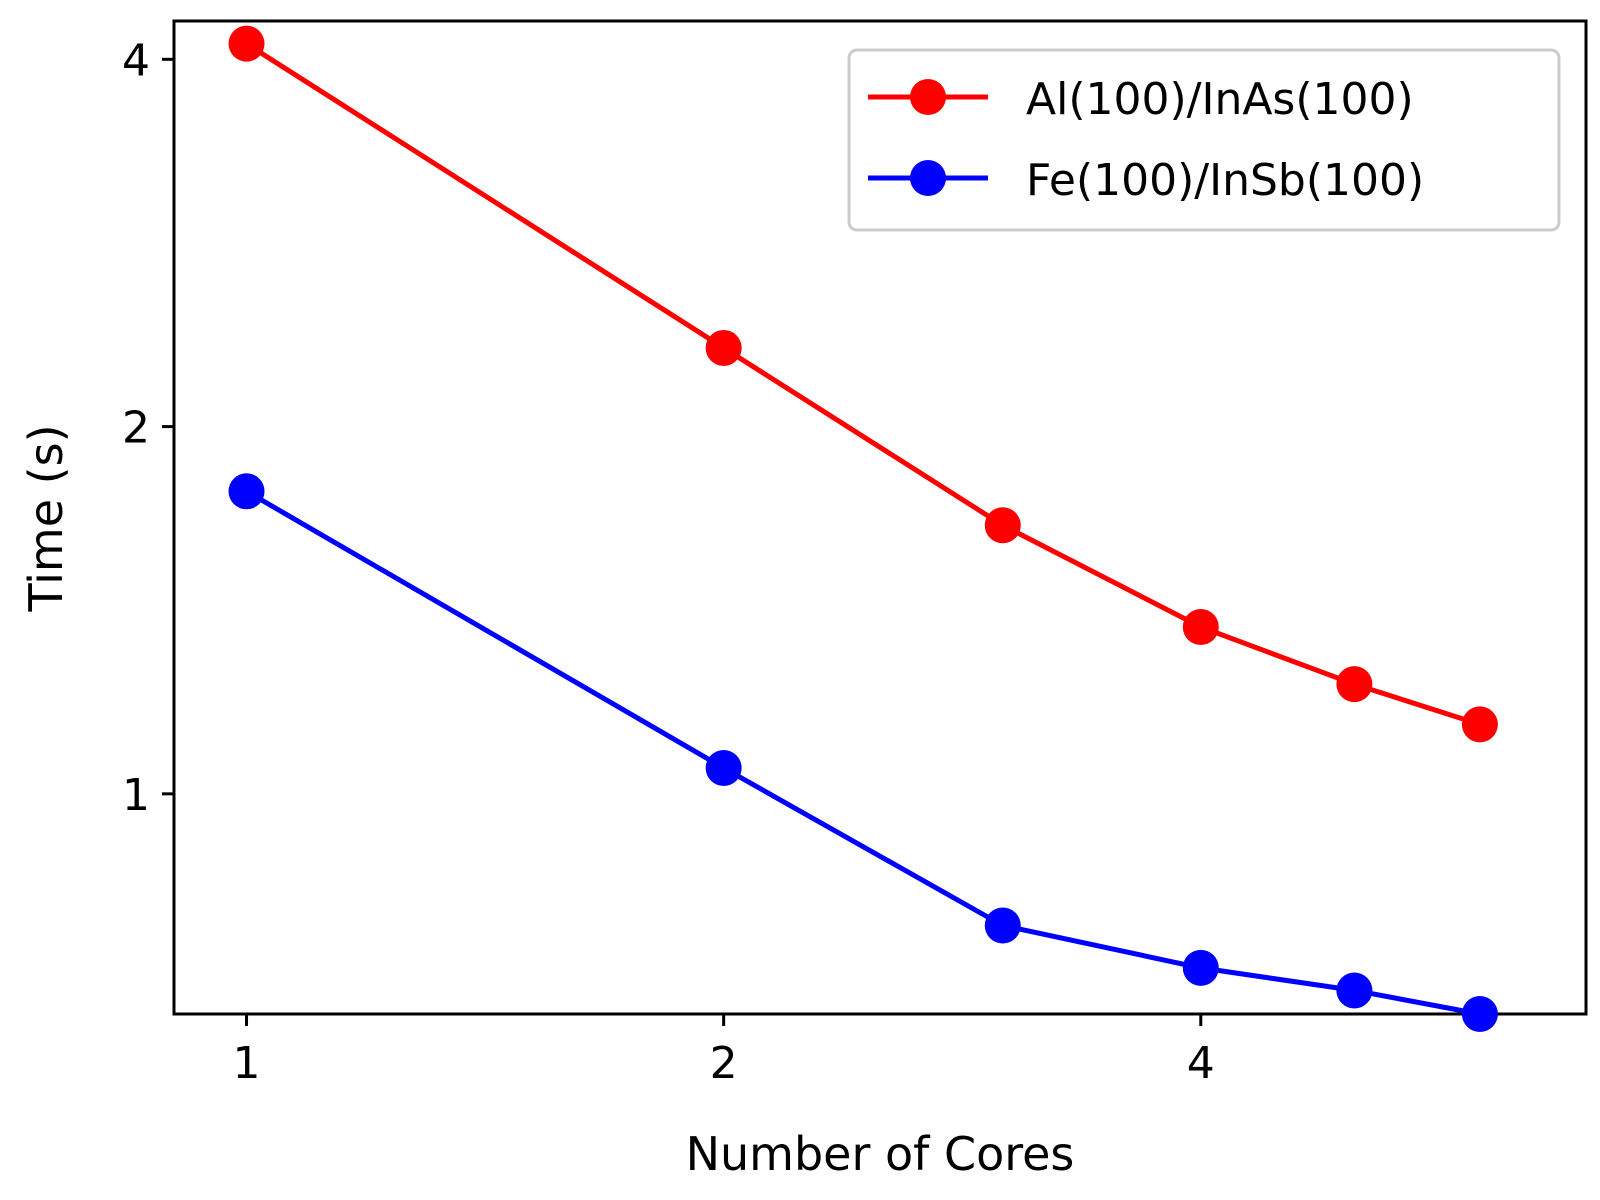 The width and height of the screenshot is (1600, 1200). Describe the element at coordinates (1225, 180) in the screenshot. I see `legend-label-1: Fe(100)/InSb(100)` at that location.